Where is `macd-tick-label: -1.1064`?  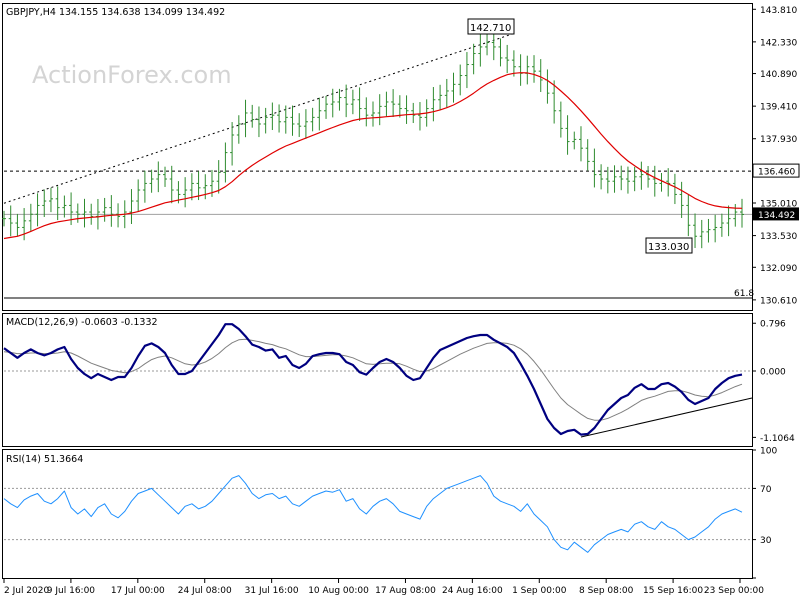
macd-tick-label: -1.1064 is located at coordinates (777, 439).